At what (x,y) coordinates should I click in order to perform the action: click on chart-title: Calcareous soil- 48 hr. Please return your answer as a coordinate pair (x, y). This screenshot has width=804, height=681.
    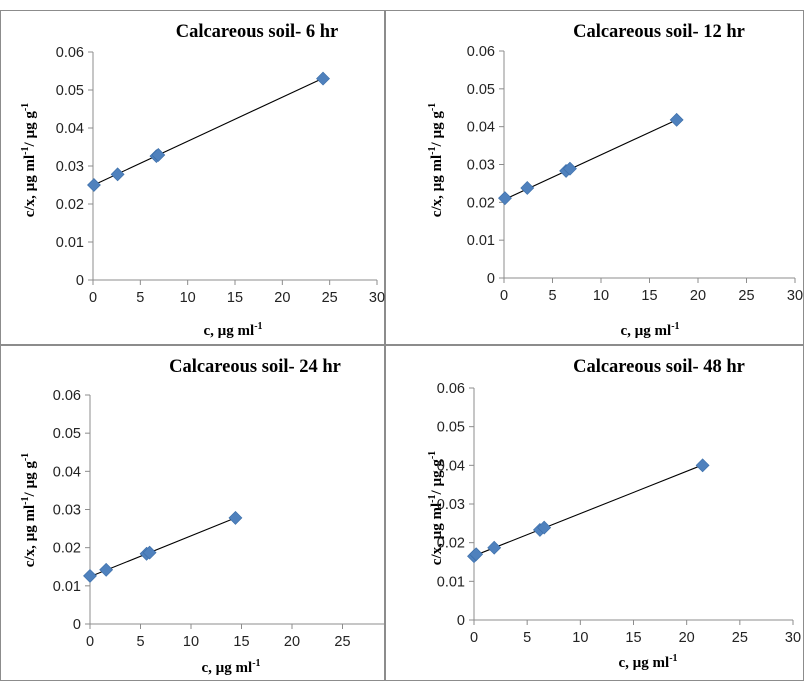
    Looking at the image, I should click on (659, 367).